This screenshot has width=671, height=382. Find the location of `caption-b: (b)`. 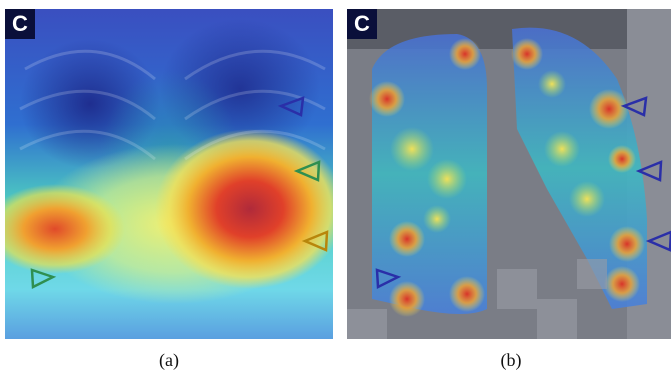

caption-b: (b) is located at coordinates (511, 360).